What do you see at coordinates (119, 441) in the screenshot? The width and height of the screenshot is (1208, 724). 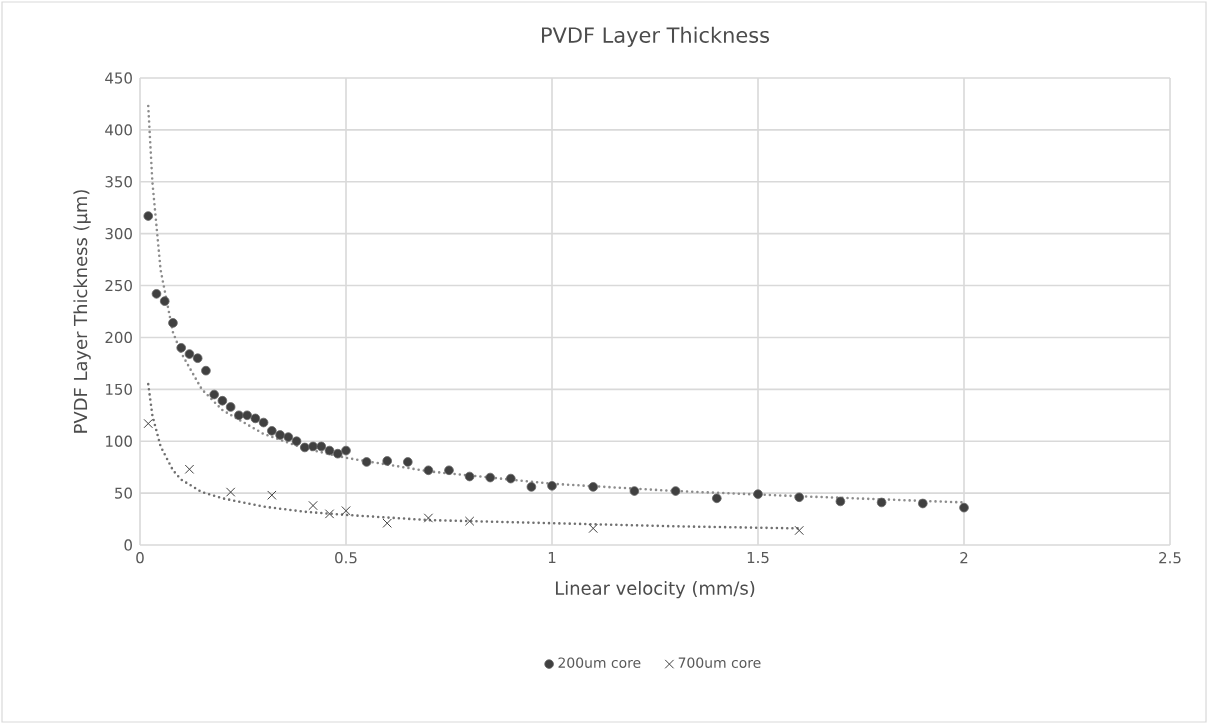 I see `y-tick-label: 100` at bounding box center [119, 441].